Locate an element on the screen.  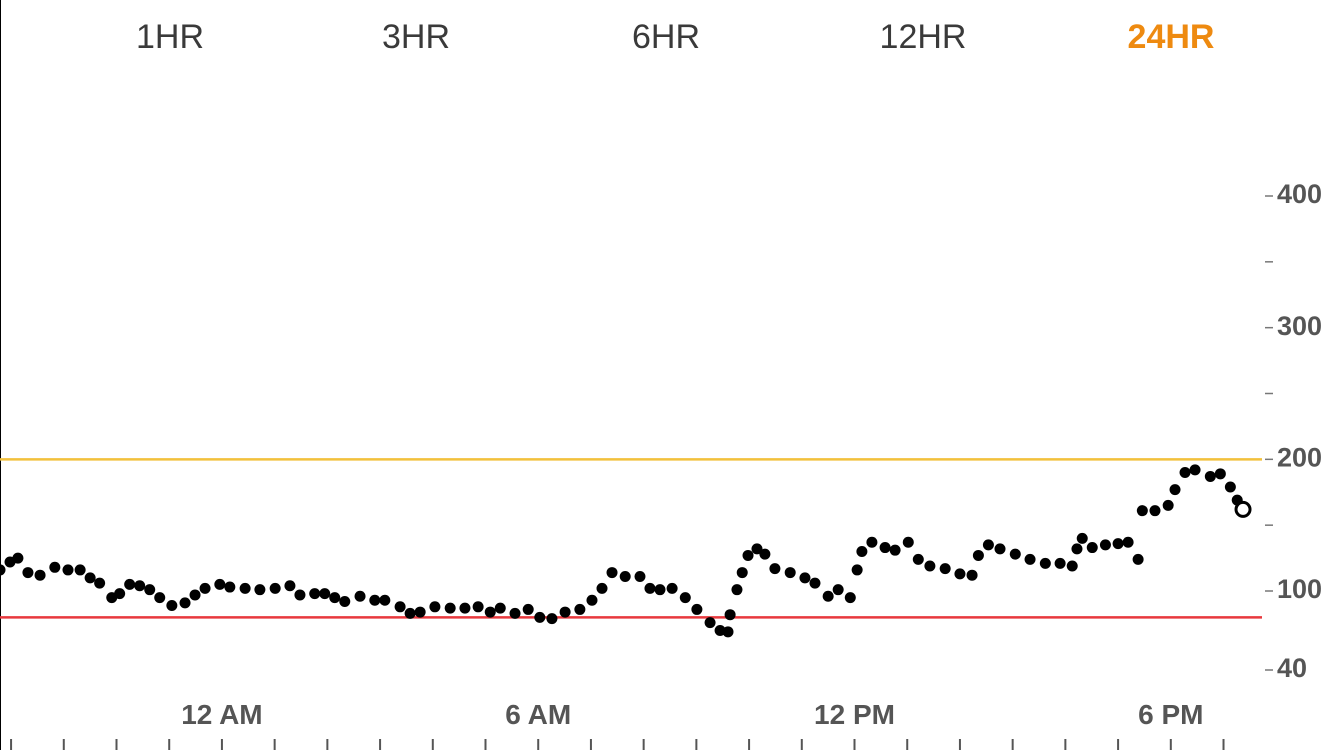
y-tick-label: 100 is located at coordinates (1299, 589).